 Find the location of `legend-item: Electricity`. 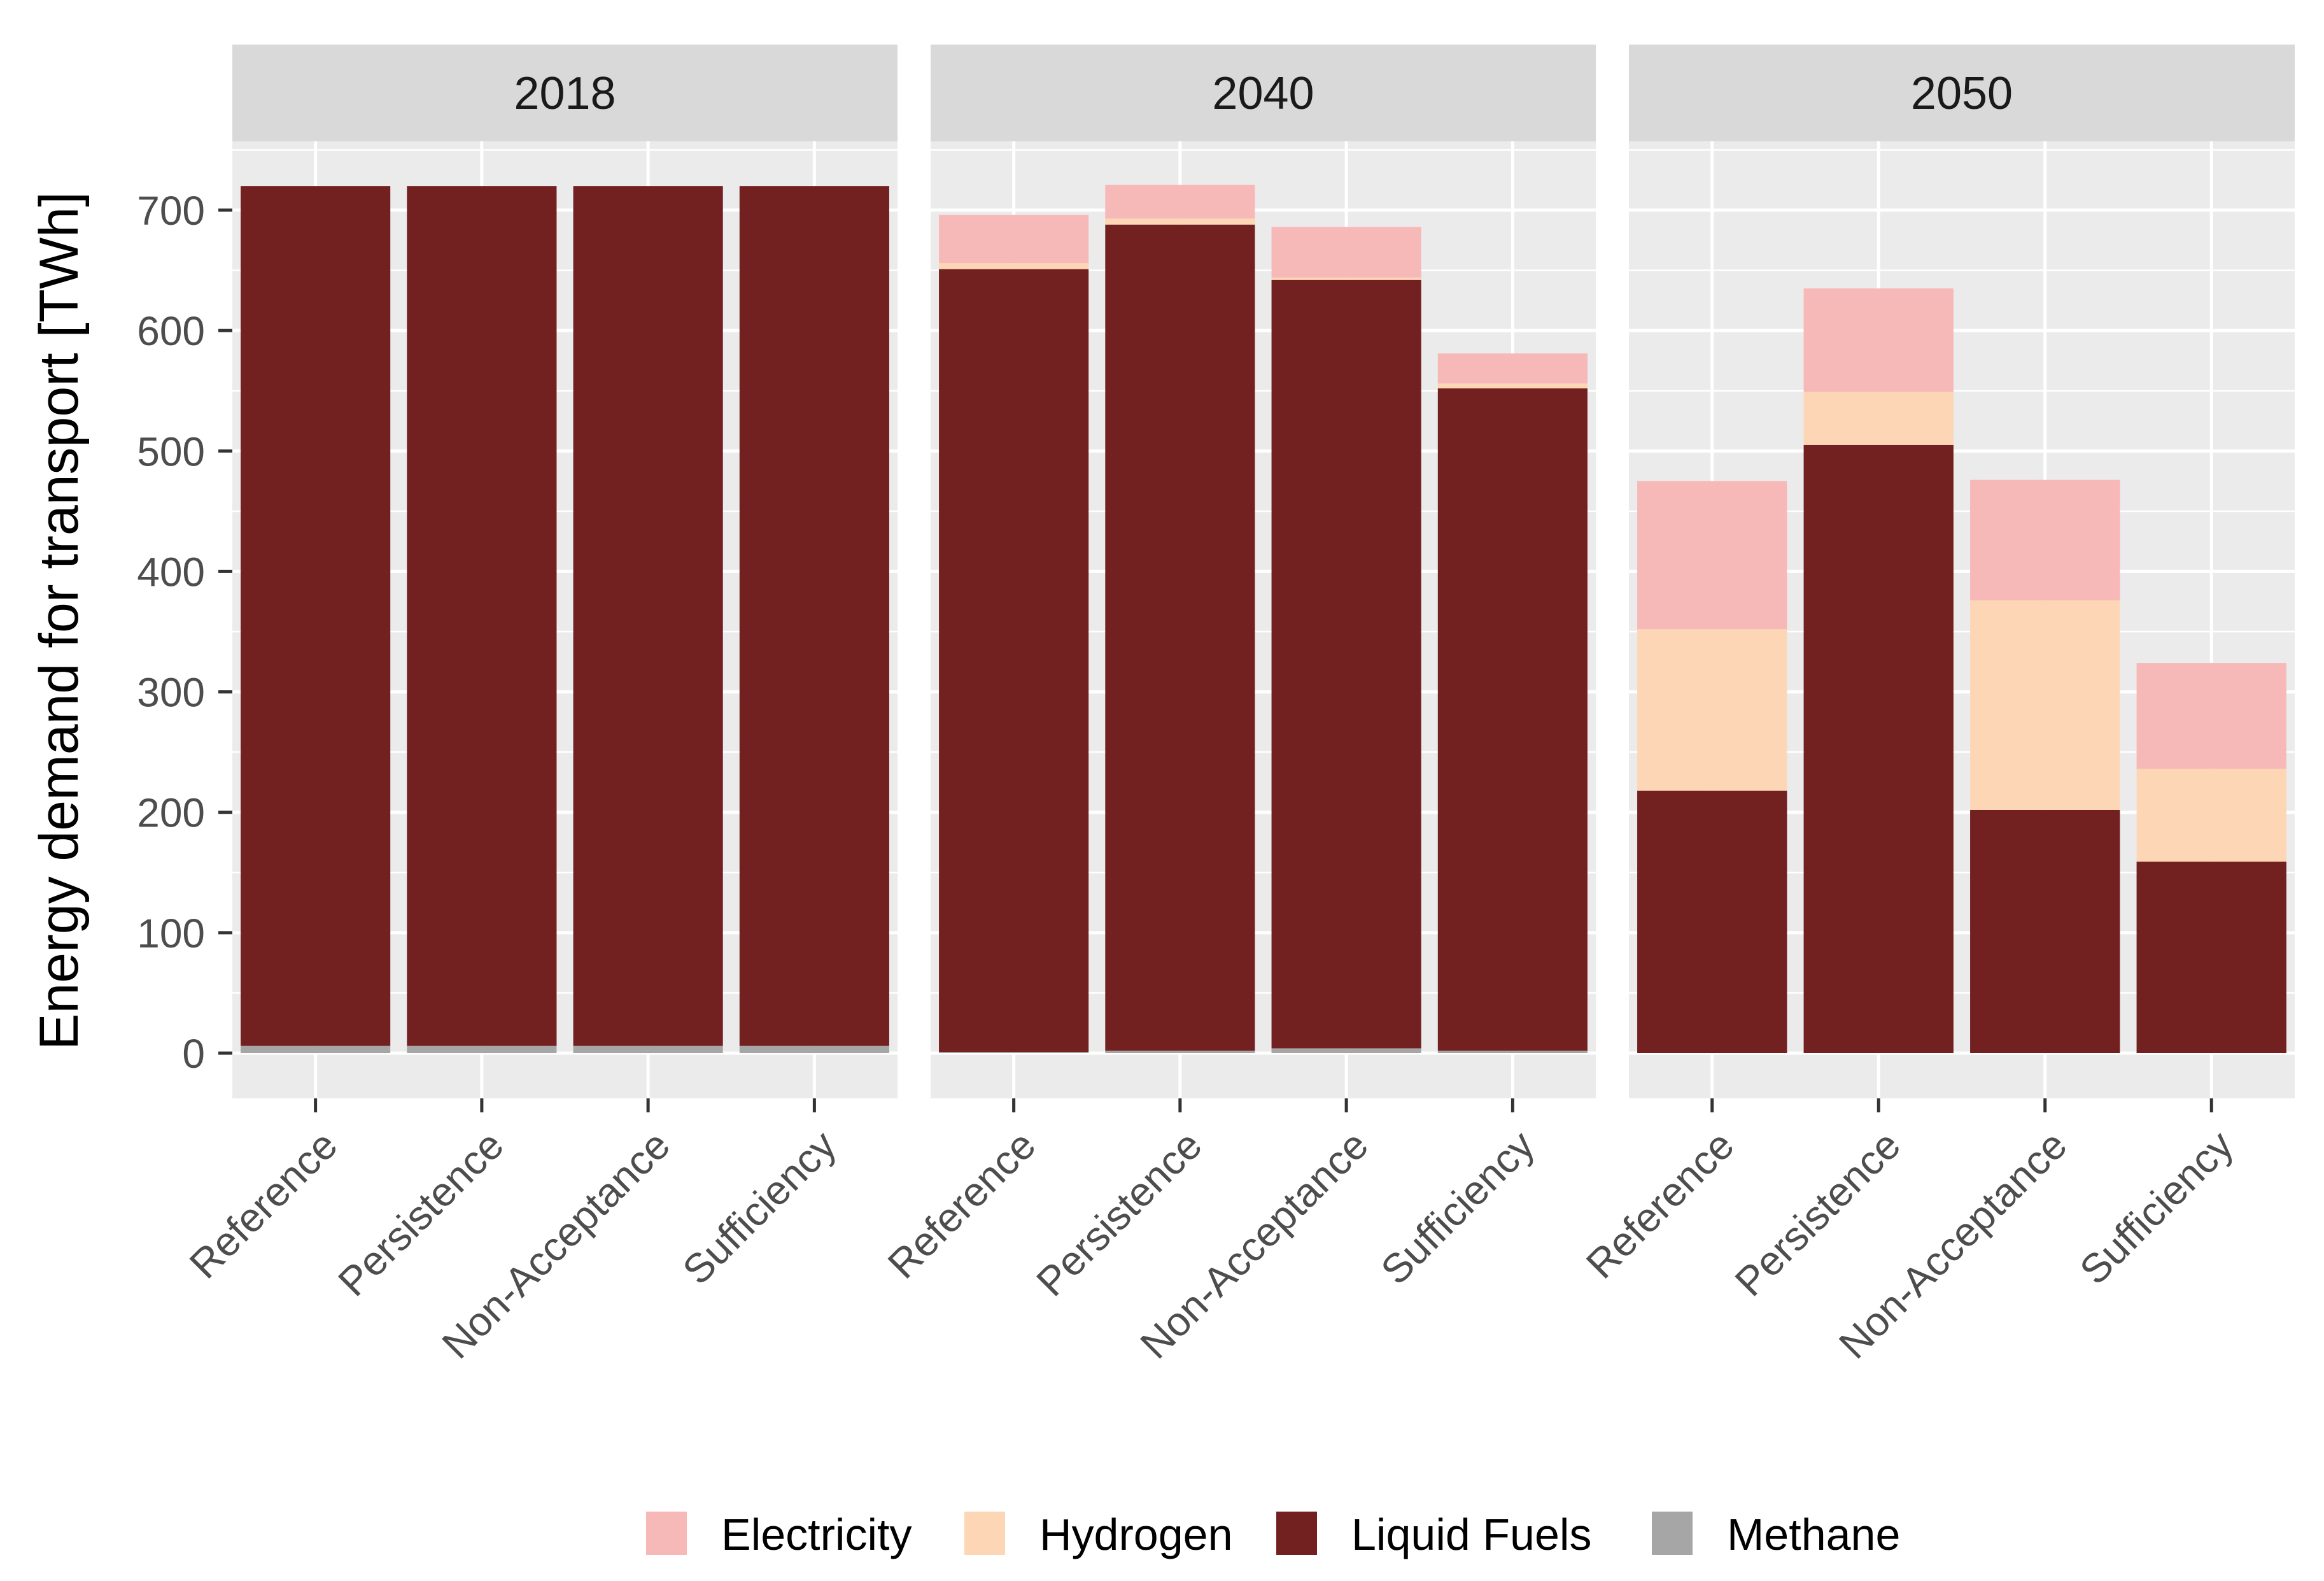

legend-item: Electricity is located at coordinates (779, 1534).